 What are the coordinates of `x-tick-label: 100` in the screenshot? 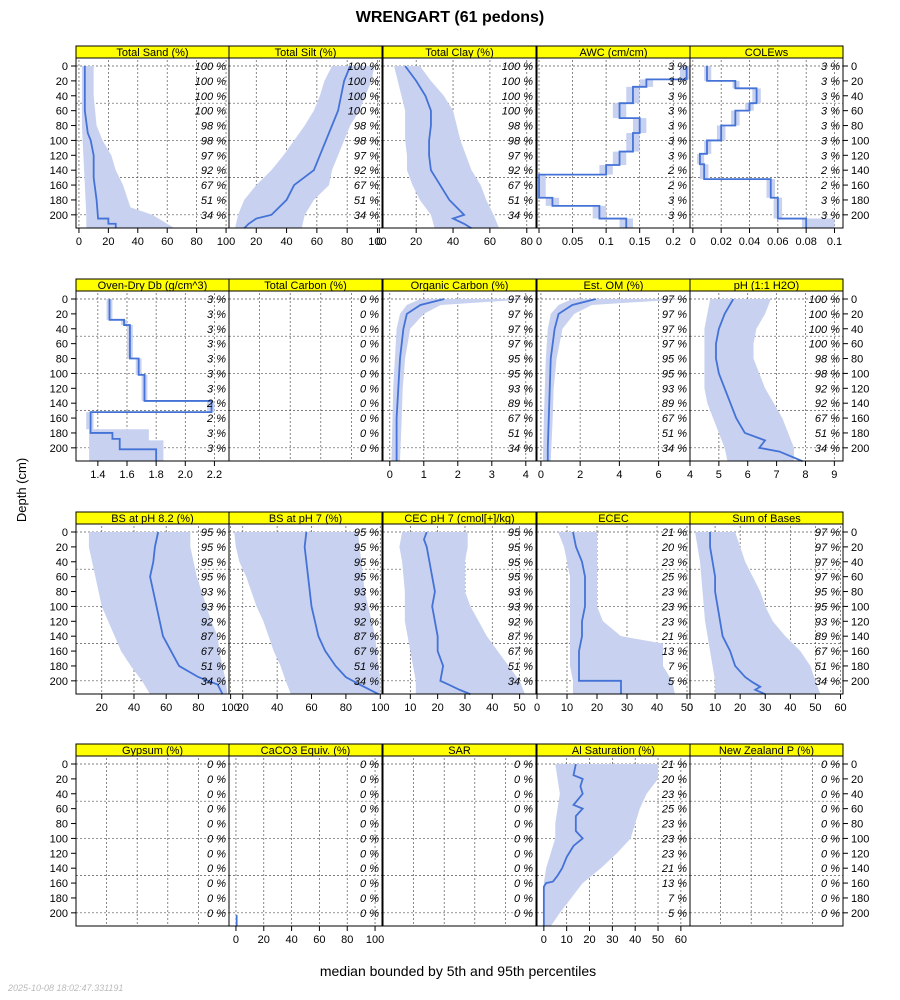 It's located at (380, 708).